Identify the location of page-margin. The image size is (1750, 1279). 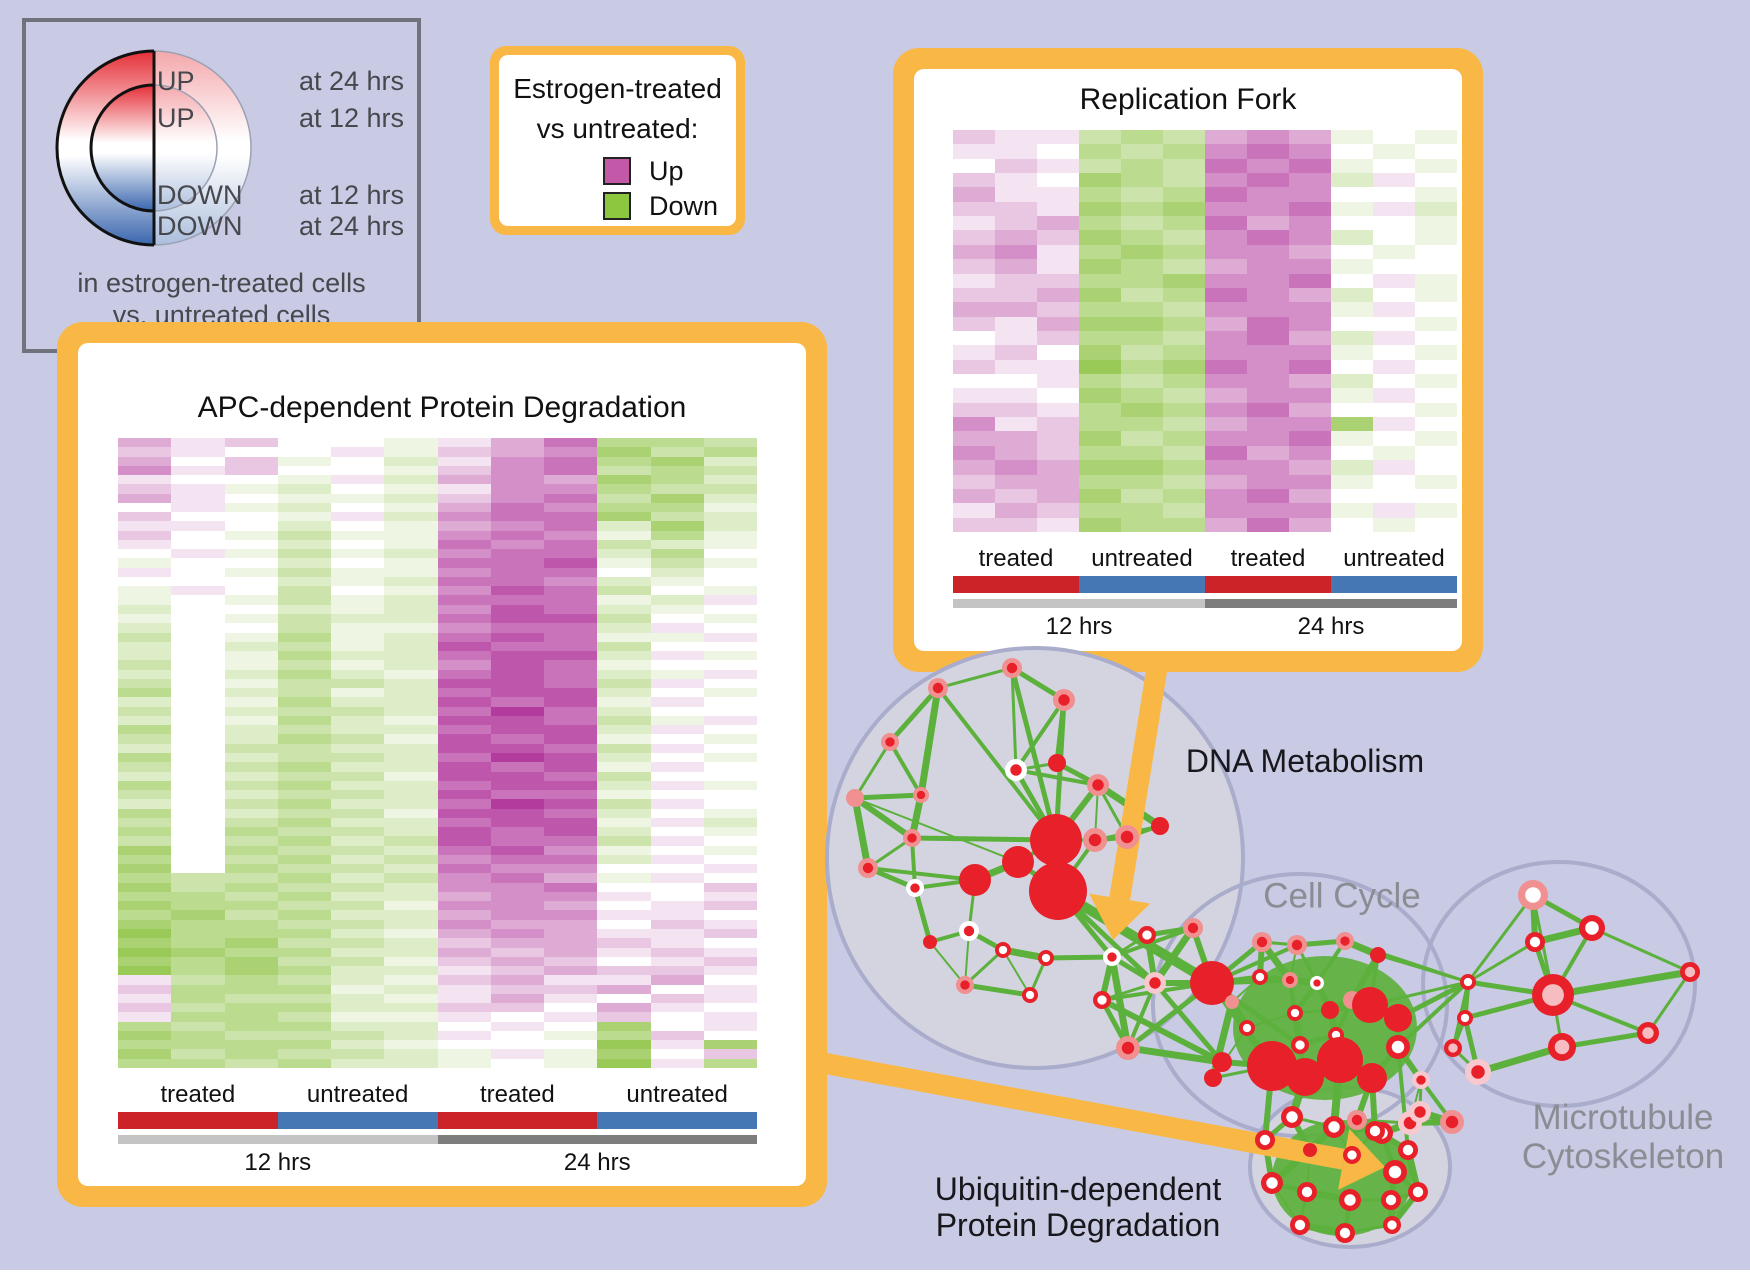
(875, 1274).